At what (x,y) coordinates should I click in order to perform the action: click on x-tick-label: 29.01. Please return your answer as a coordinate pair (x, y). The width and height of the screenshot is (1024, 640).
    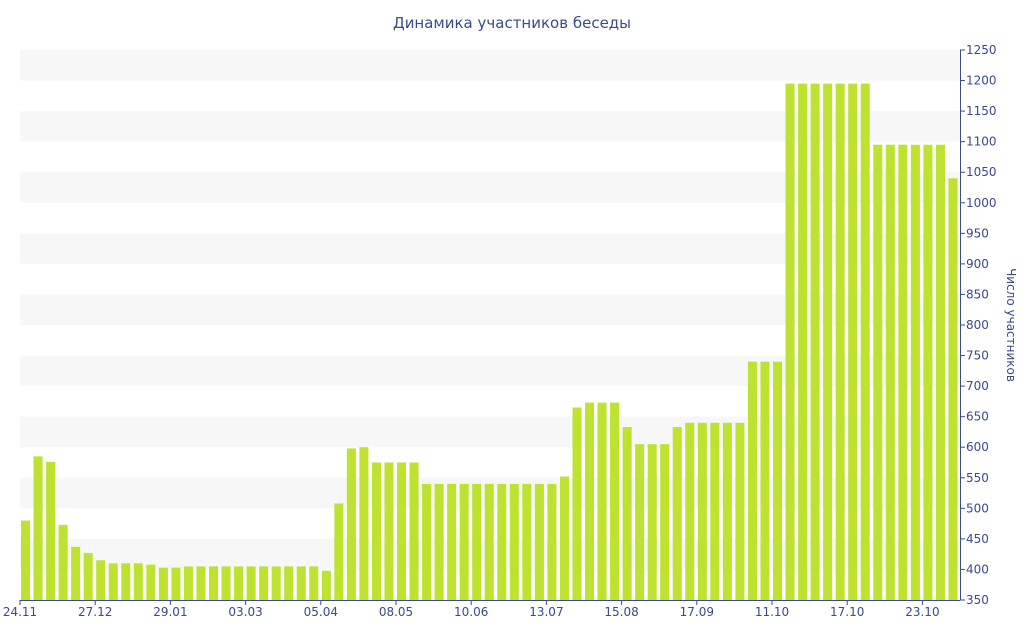
    Looking at the image, I should click on (170, 612).